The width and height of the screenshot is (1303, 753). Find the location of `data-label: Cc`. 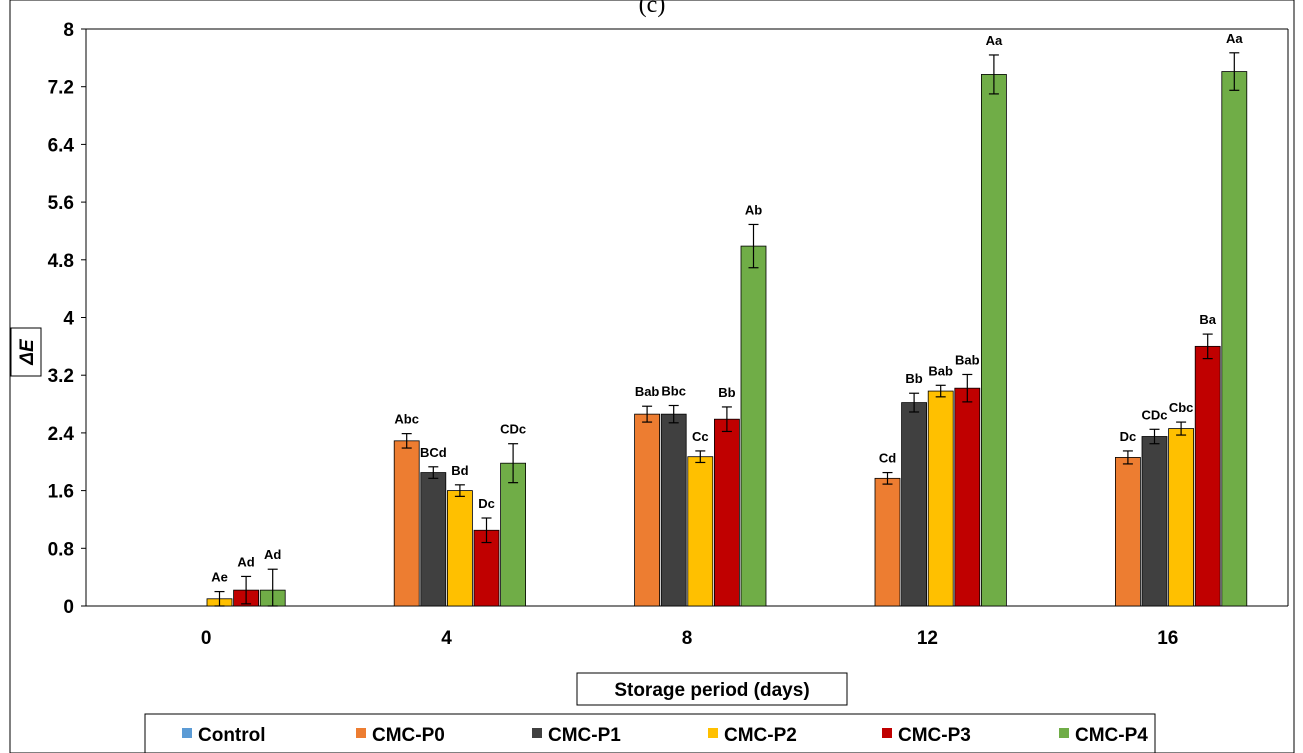

data-label: Cc is located at coordinates (700, 436).